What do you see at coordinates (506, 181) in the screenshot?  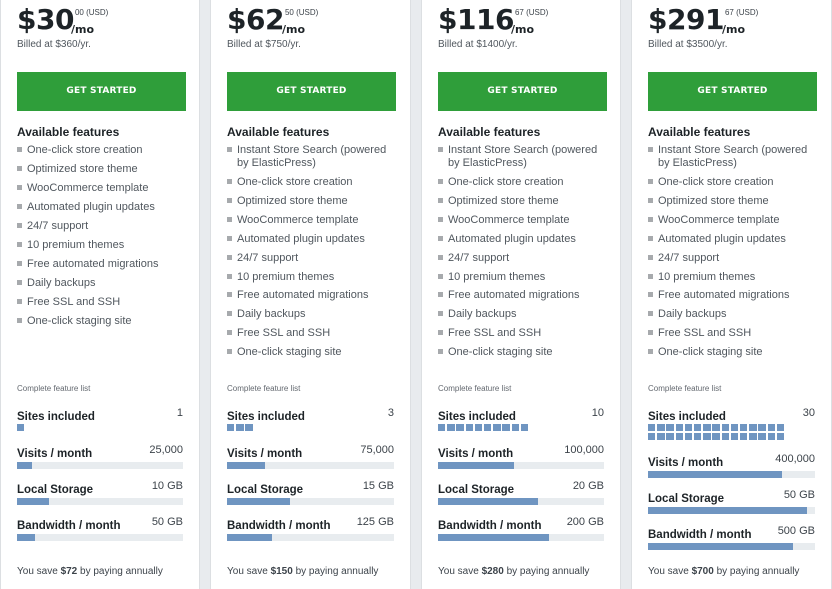 I see `feature-text: One-click store creation` at bounding box center [506, 181].